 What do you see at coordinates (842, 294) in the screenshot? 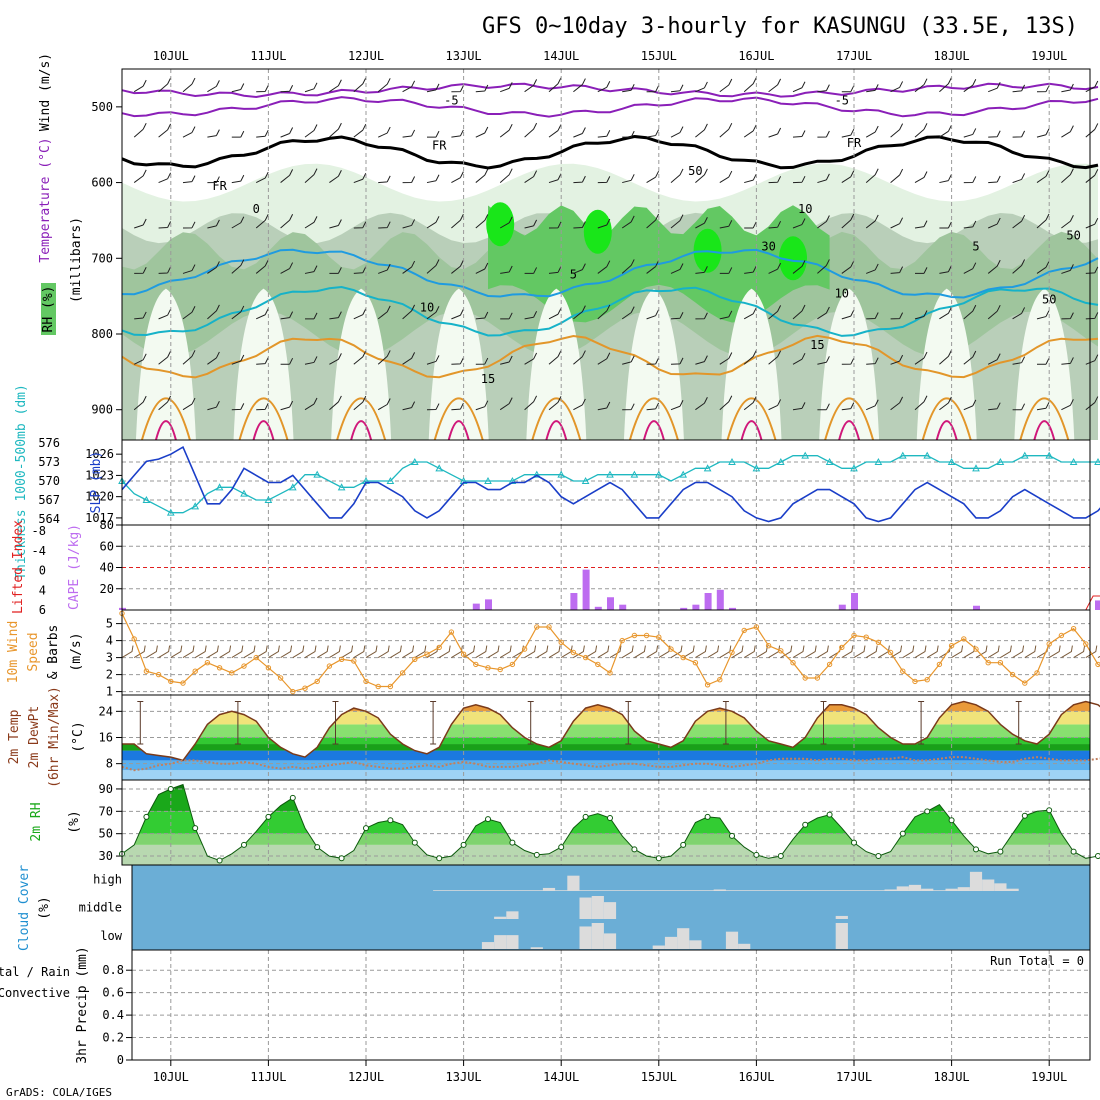
I see `contour-label-9: 10` at bounding box center [842, 294].